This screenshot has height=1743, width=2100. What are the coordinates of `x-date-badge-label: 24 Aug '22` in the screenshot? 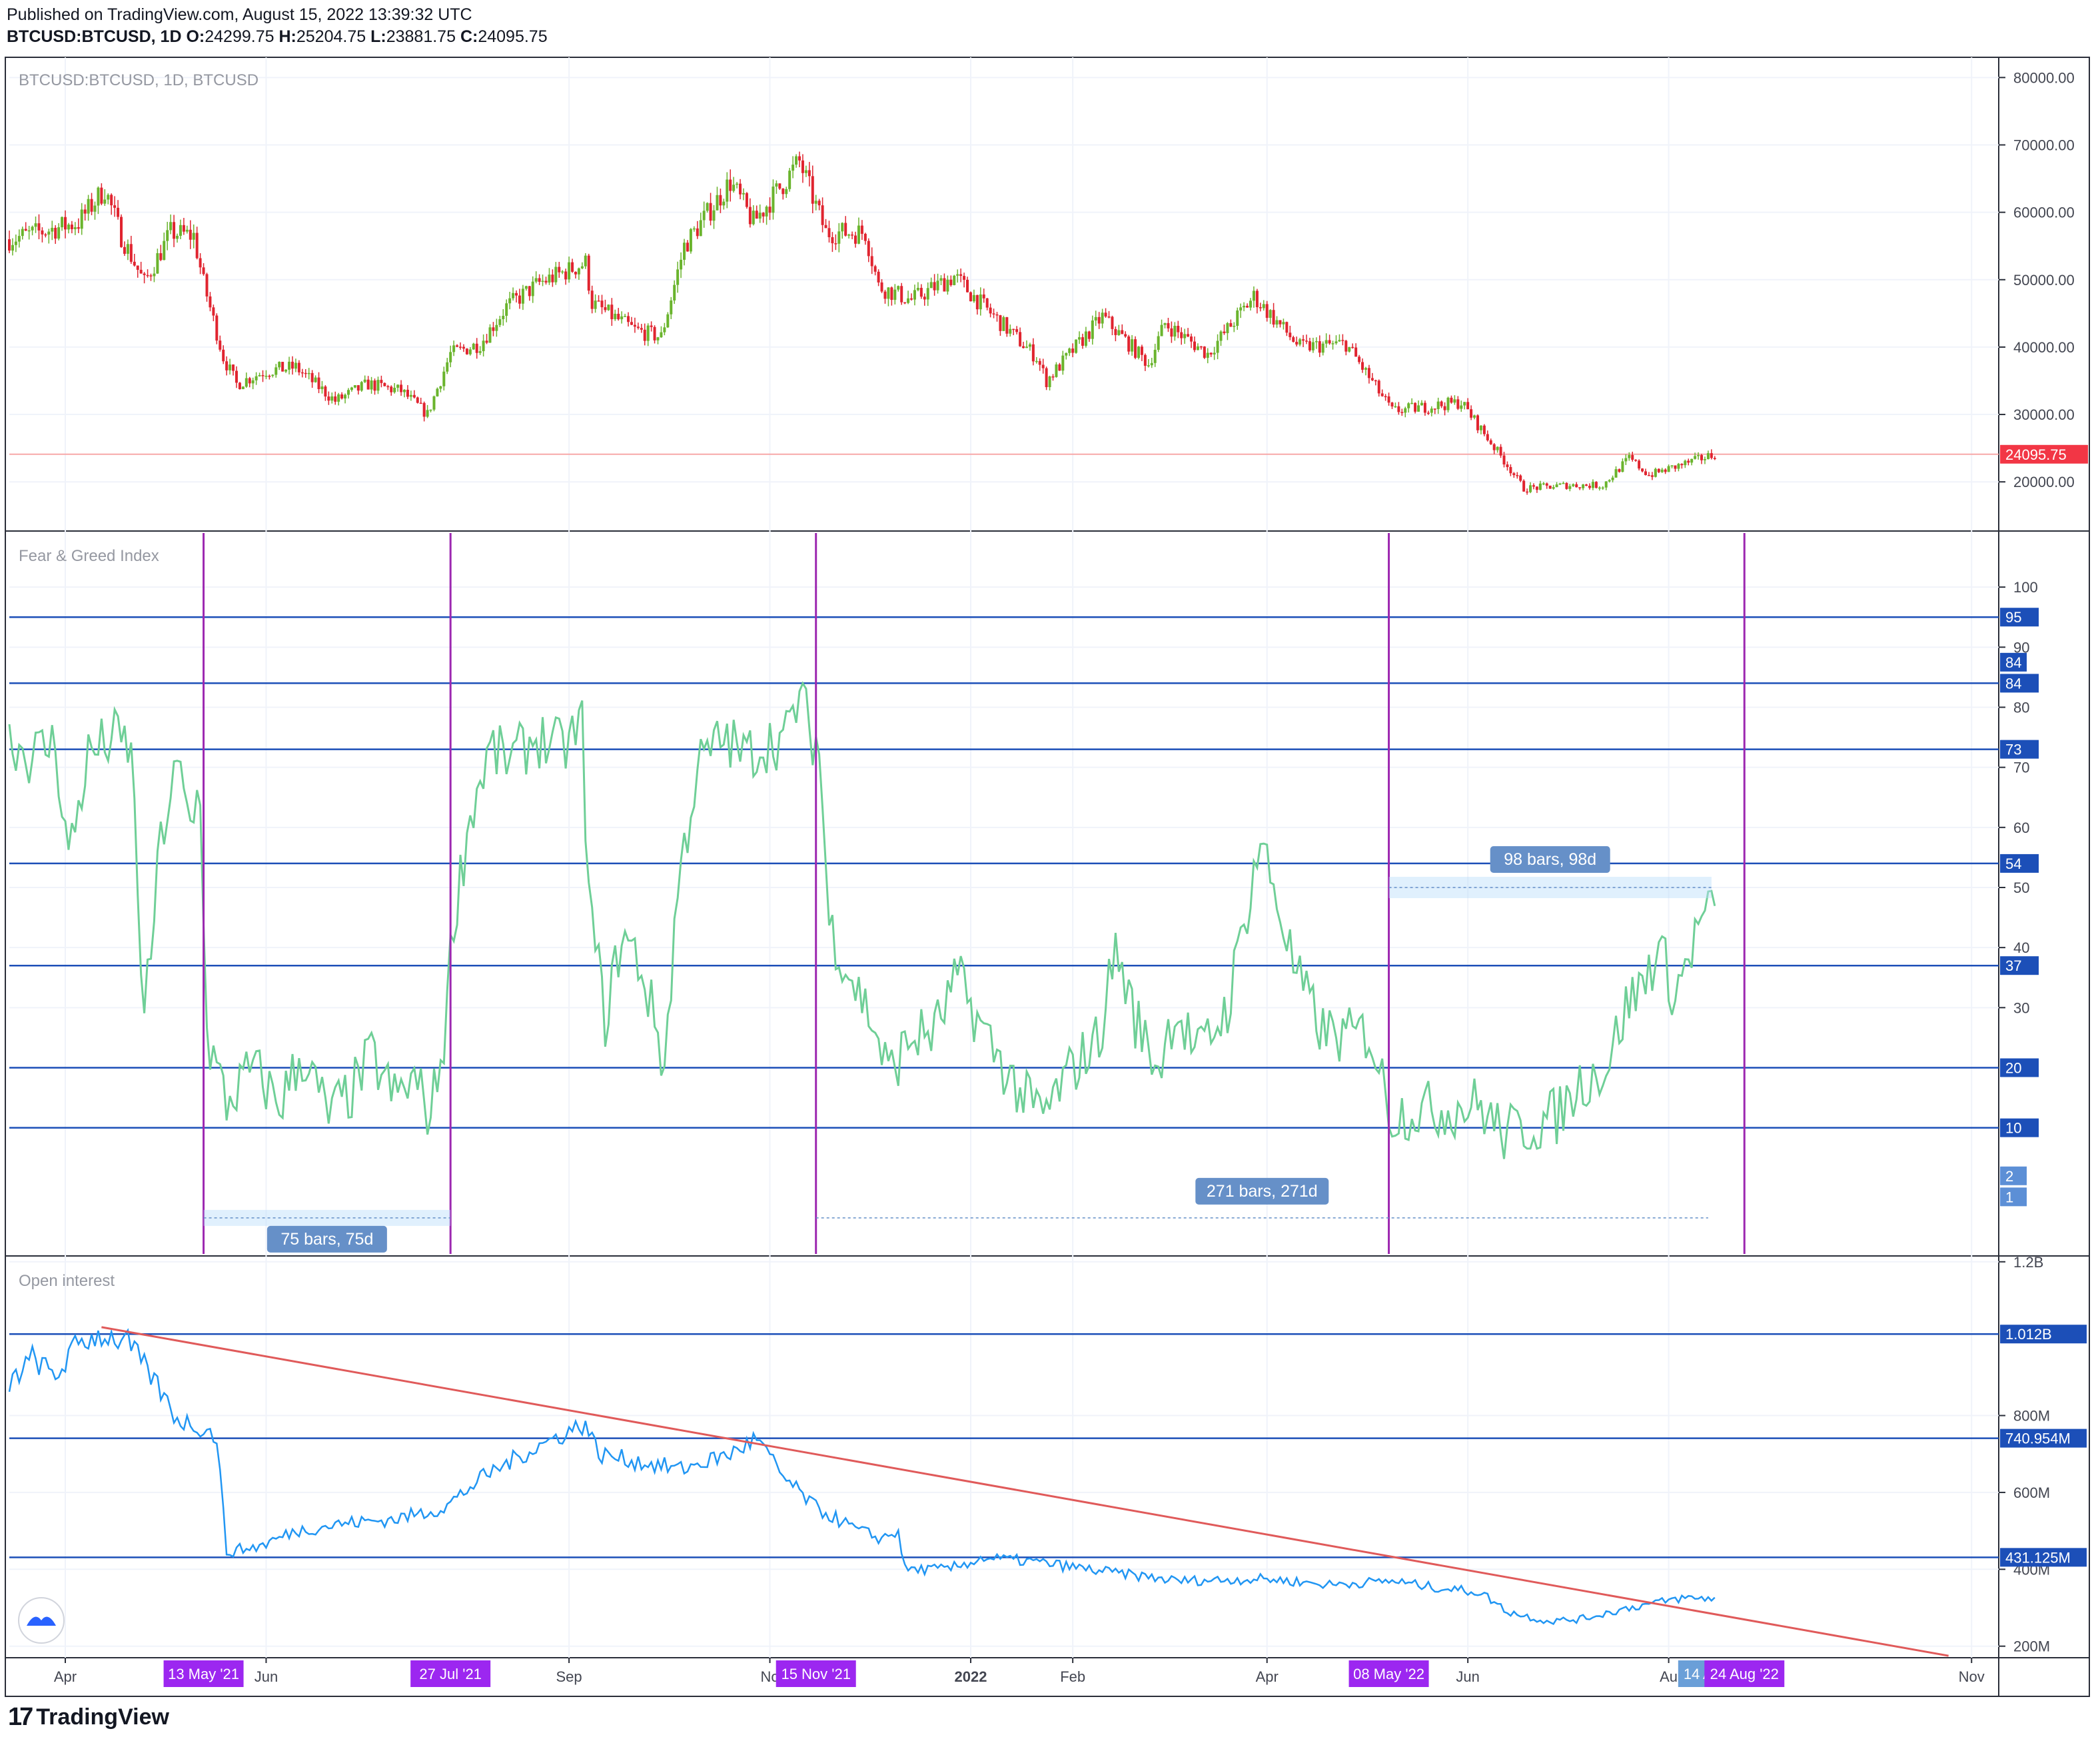 It's located at (1744, 1674).